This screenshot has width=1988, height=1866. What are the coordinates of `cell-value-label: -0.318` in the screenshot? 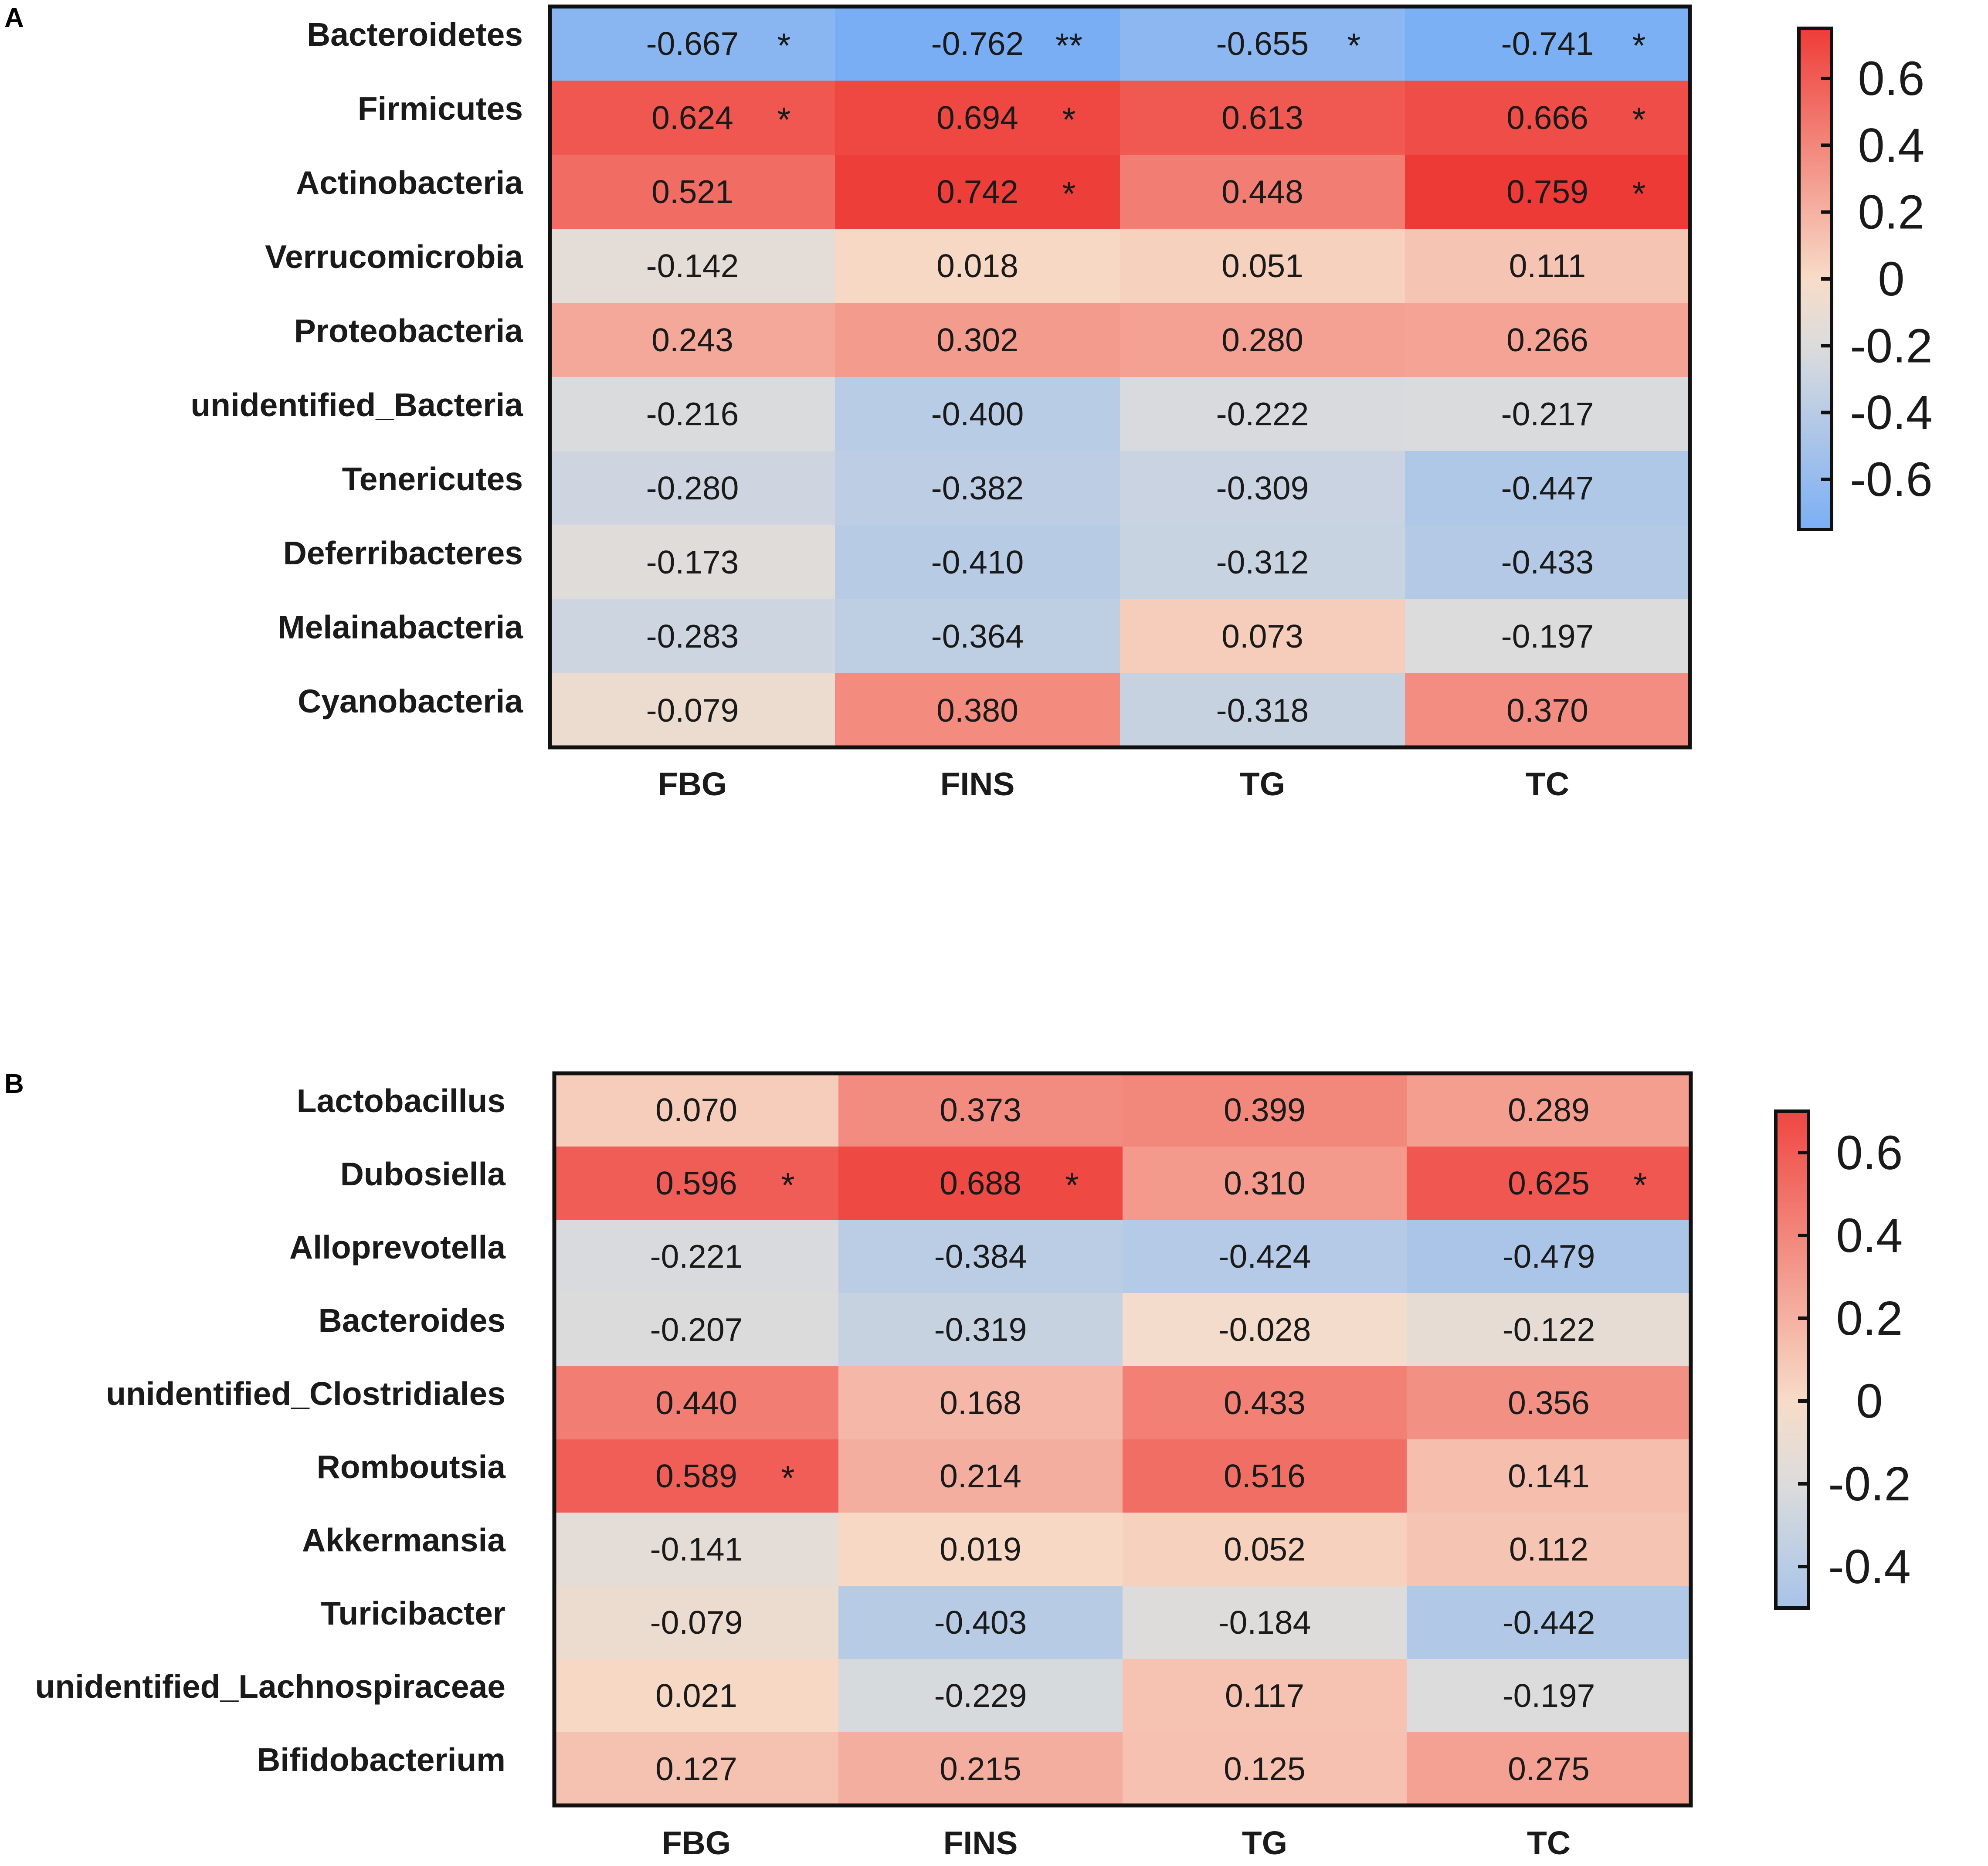 It's located at (1263, 711).